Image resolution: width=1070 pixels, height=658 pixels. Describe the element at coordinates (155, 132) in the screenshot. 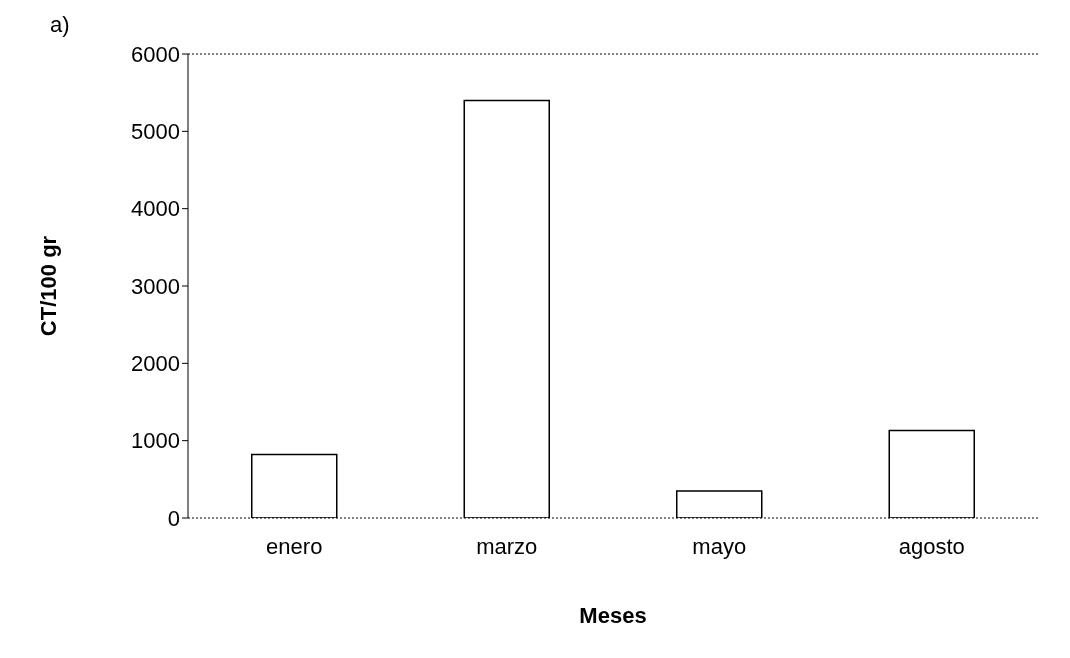

I see `y-tick-label: 5000` at that location.